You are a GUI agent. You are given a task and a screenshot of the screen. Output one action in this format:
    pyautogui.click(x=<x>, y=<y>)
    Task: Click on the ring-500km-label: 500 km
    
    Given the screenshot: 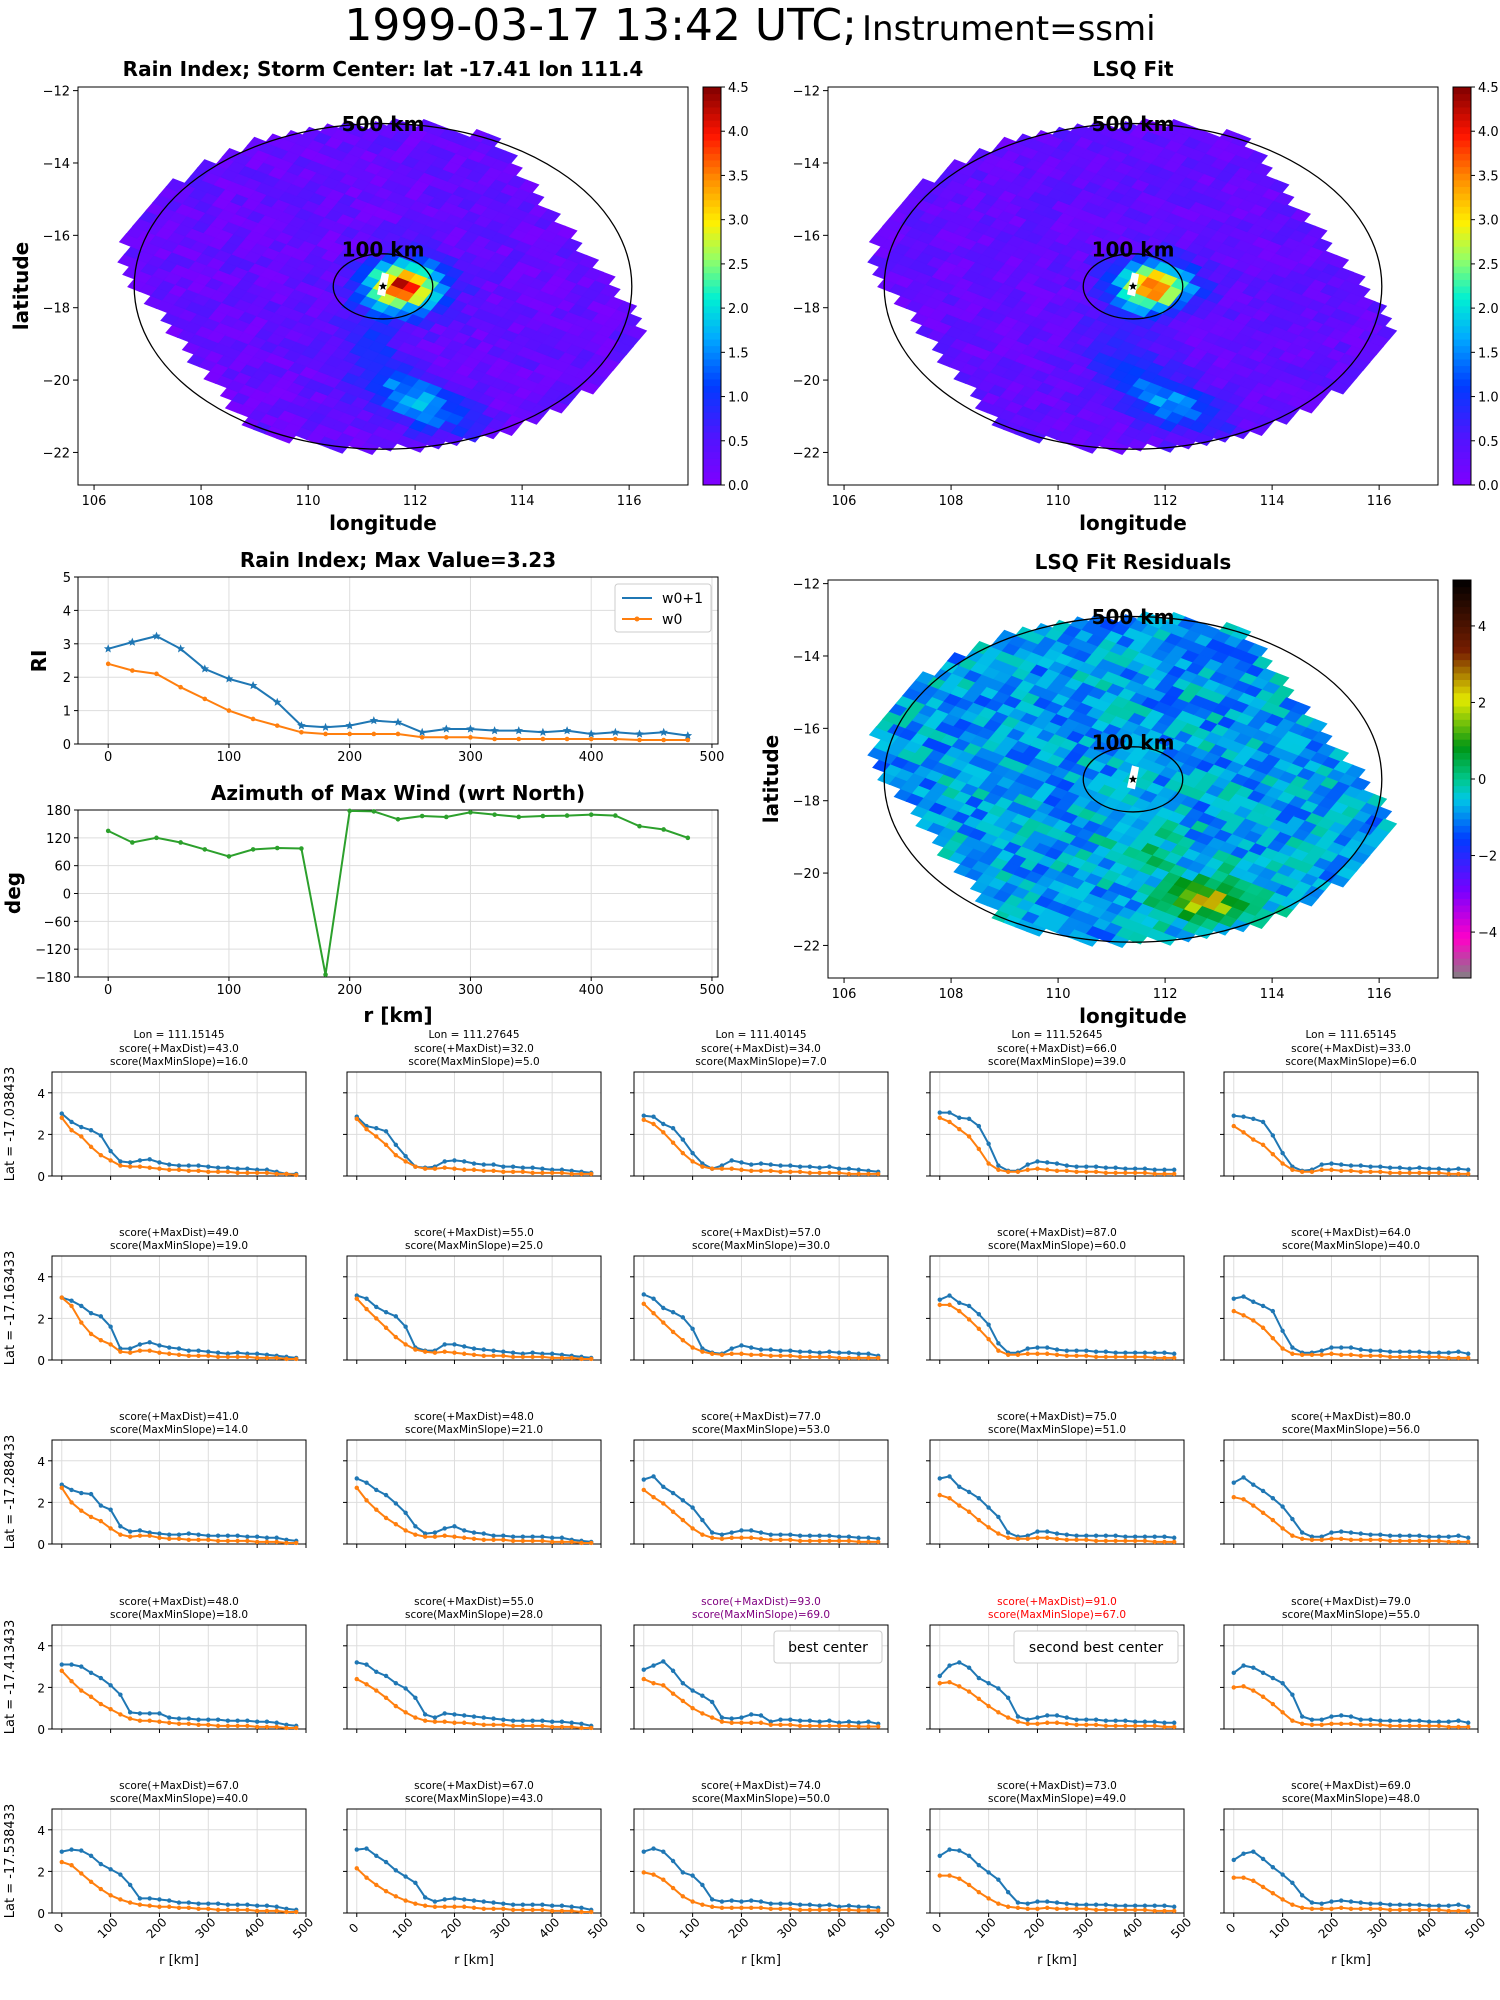 What is the action you would take?
    pyautogui.click(x=383, y=124)
    